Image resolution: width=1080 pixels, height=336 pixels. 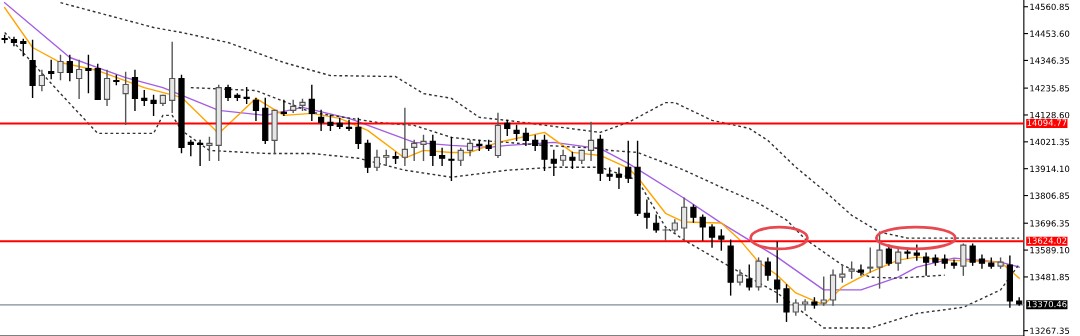 What do you see at coordinates (1050, 250) in the screenshot?
I see `y-tick-label: 13589.10` at bounding box center [1050, 250].